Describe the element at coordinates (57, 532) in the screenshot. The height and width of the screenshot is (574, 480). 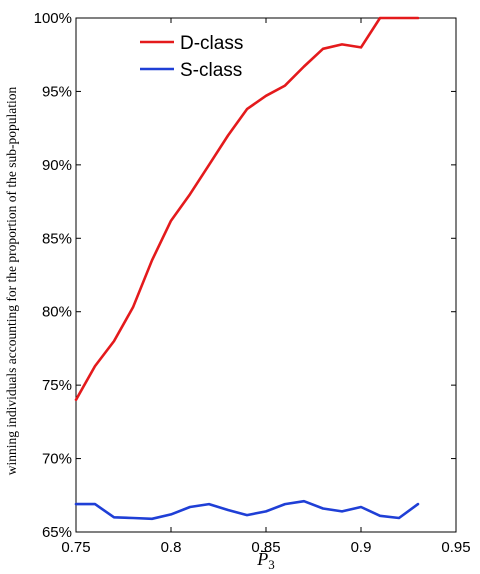
I see `y-tick-label: 65%` at that location.